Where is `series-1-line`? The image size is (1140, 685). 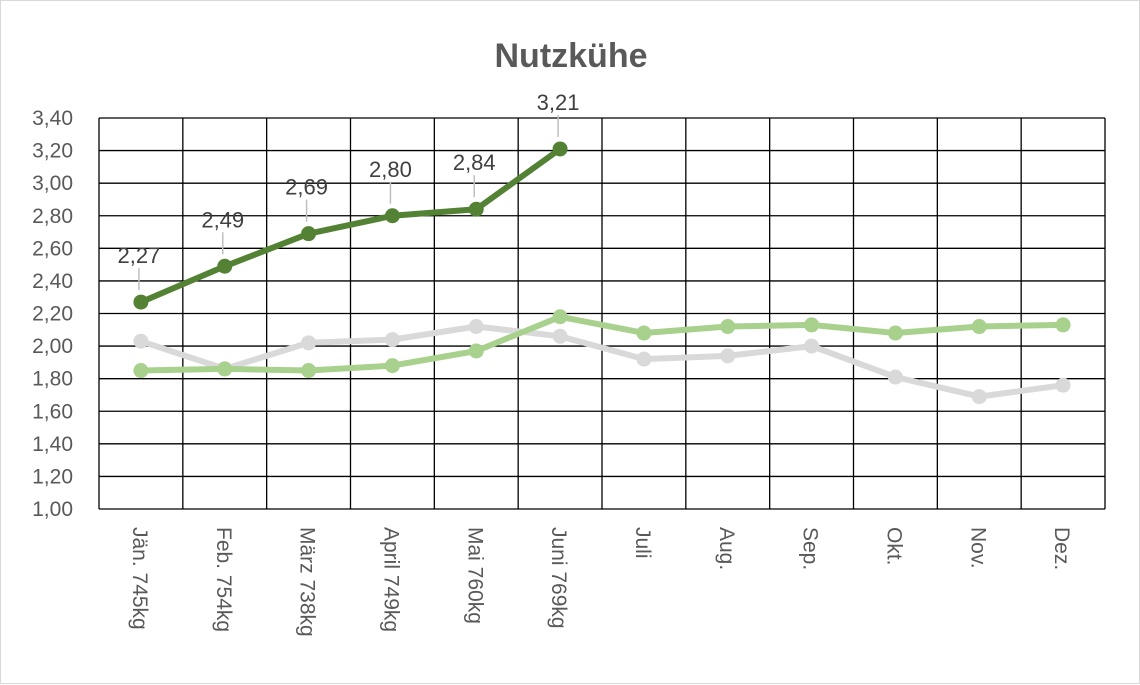
series-1-line is located at coordinates (602, 343).